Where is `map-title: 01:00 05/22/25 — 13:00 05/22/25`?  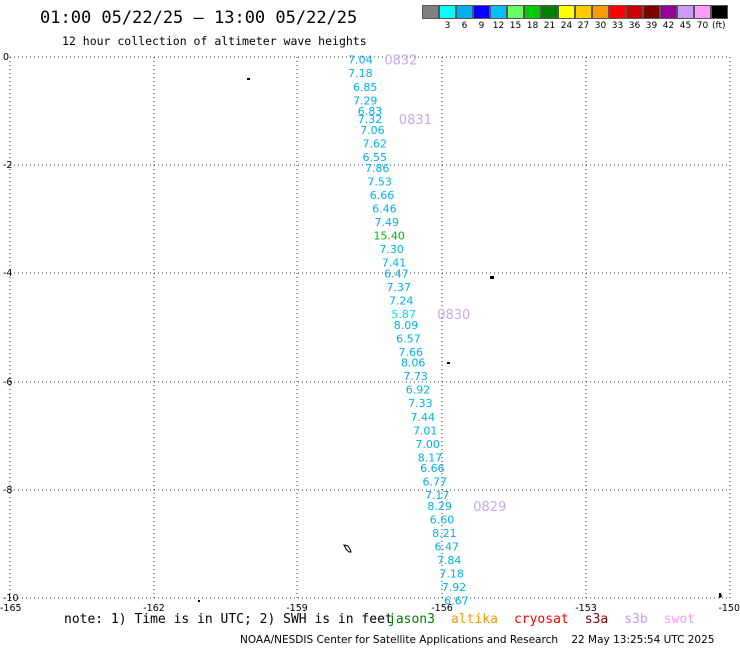
map-title: 01:00 05/22/25 — 13:00 05/22/25 is located at coordinates (199, 18).